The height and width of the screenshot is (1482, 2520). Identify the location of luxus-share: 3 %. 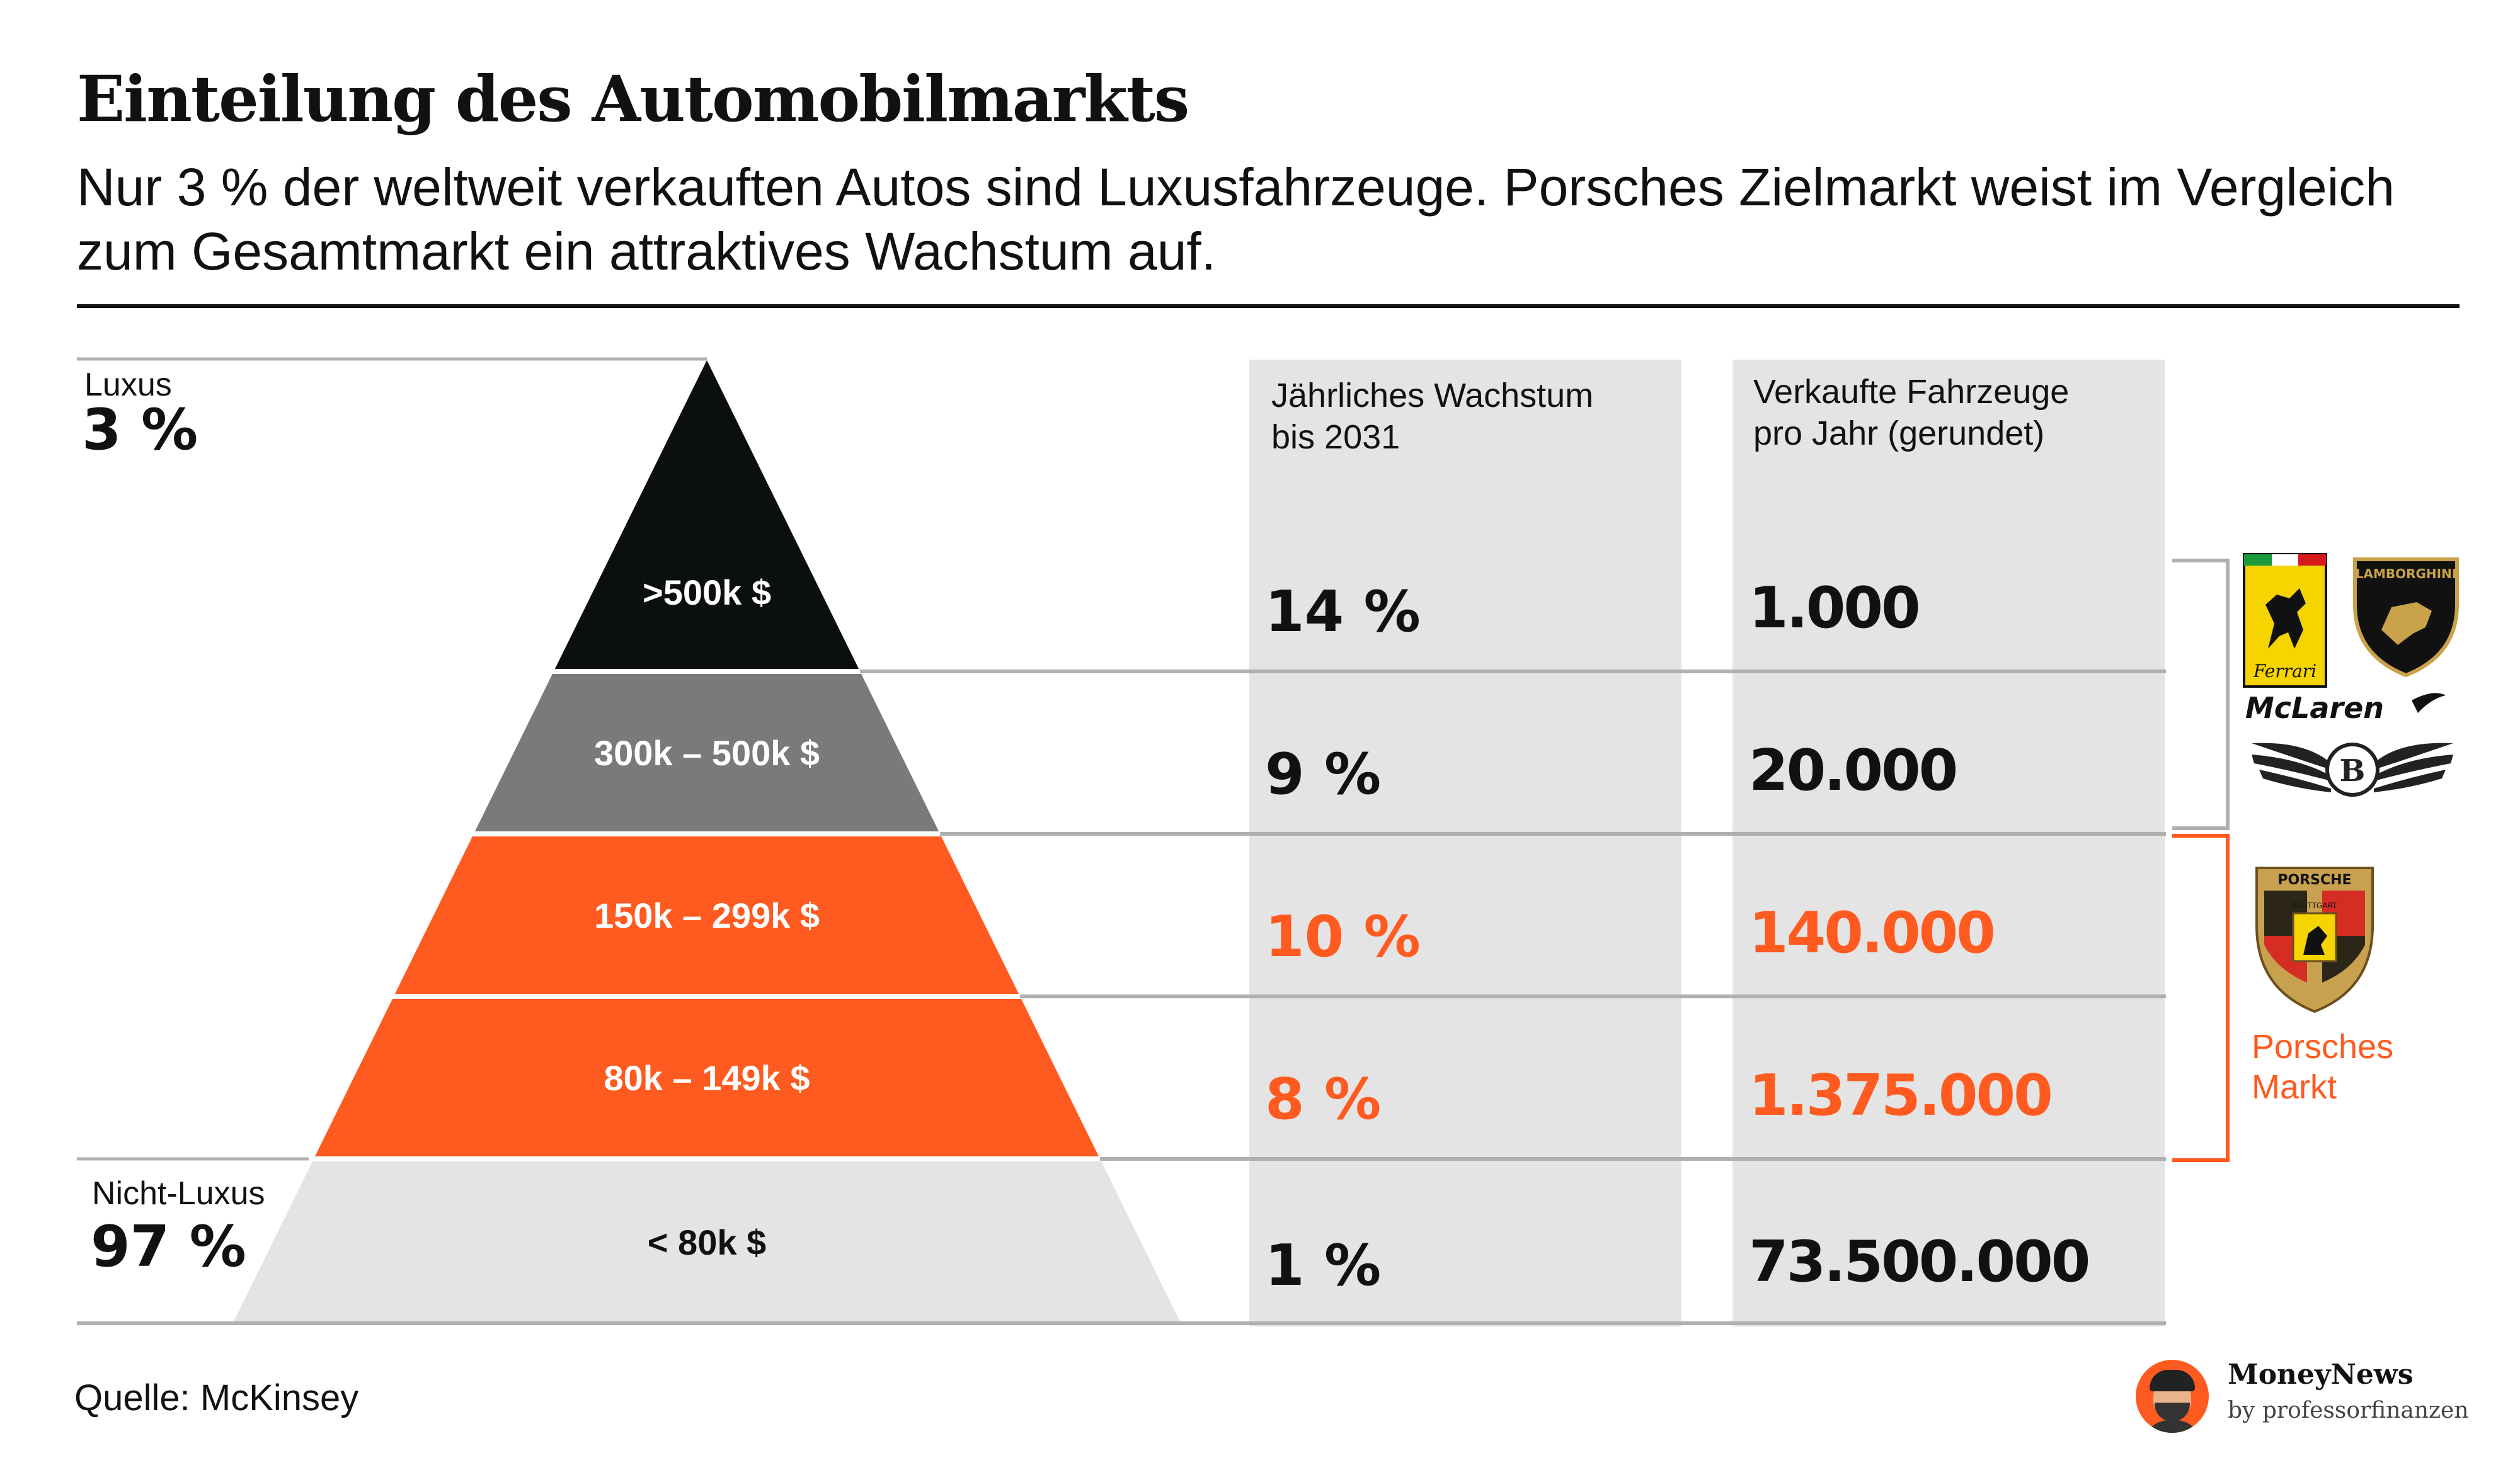
(140, 430).